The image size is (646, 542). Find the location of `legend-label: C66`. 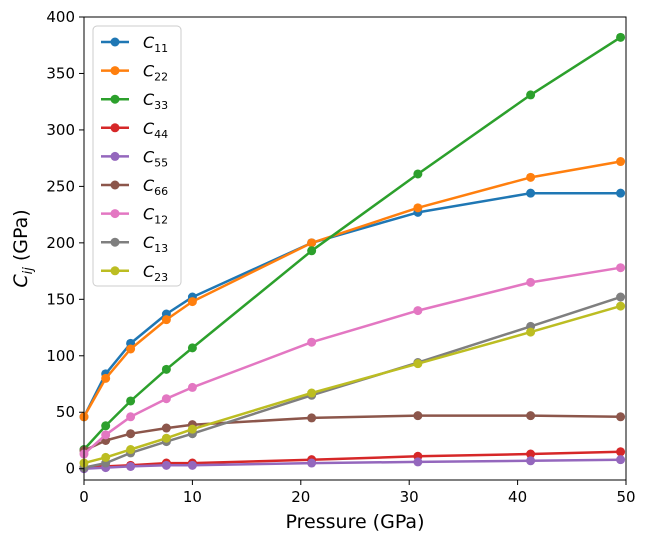

legend-label: C66 is located at coordinates (155, 187).